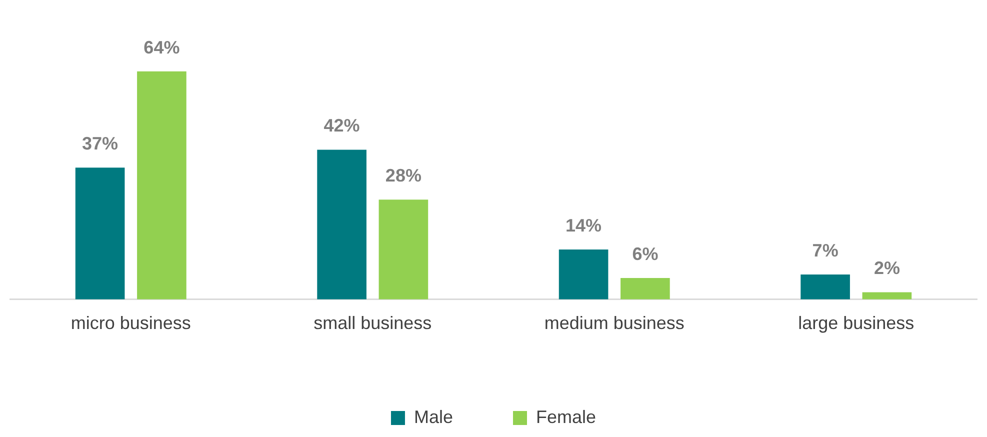  Describe the element at coordinates (614, 323) in the screenshot. I see `x-tick-label: medium business` at that location.